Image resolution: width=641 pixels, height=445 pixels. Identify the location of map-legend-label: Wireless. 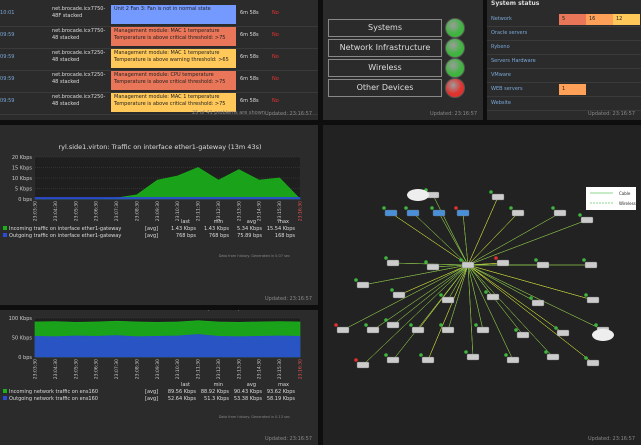
(627, 203).